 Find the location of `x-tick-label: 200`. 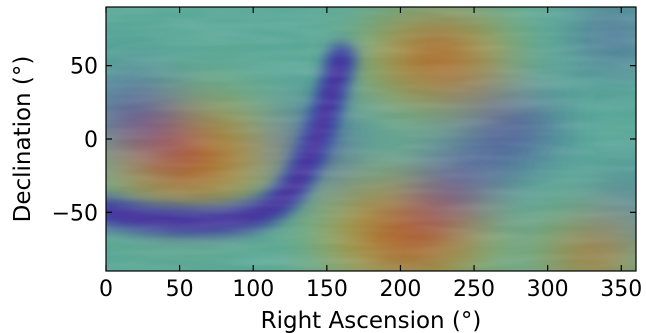

x-tick-label: 200 is located at coordinates (400, 289).